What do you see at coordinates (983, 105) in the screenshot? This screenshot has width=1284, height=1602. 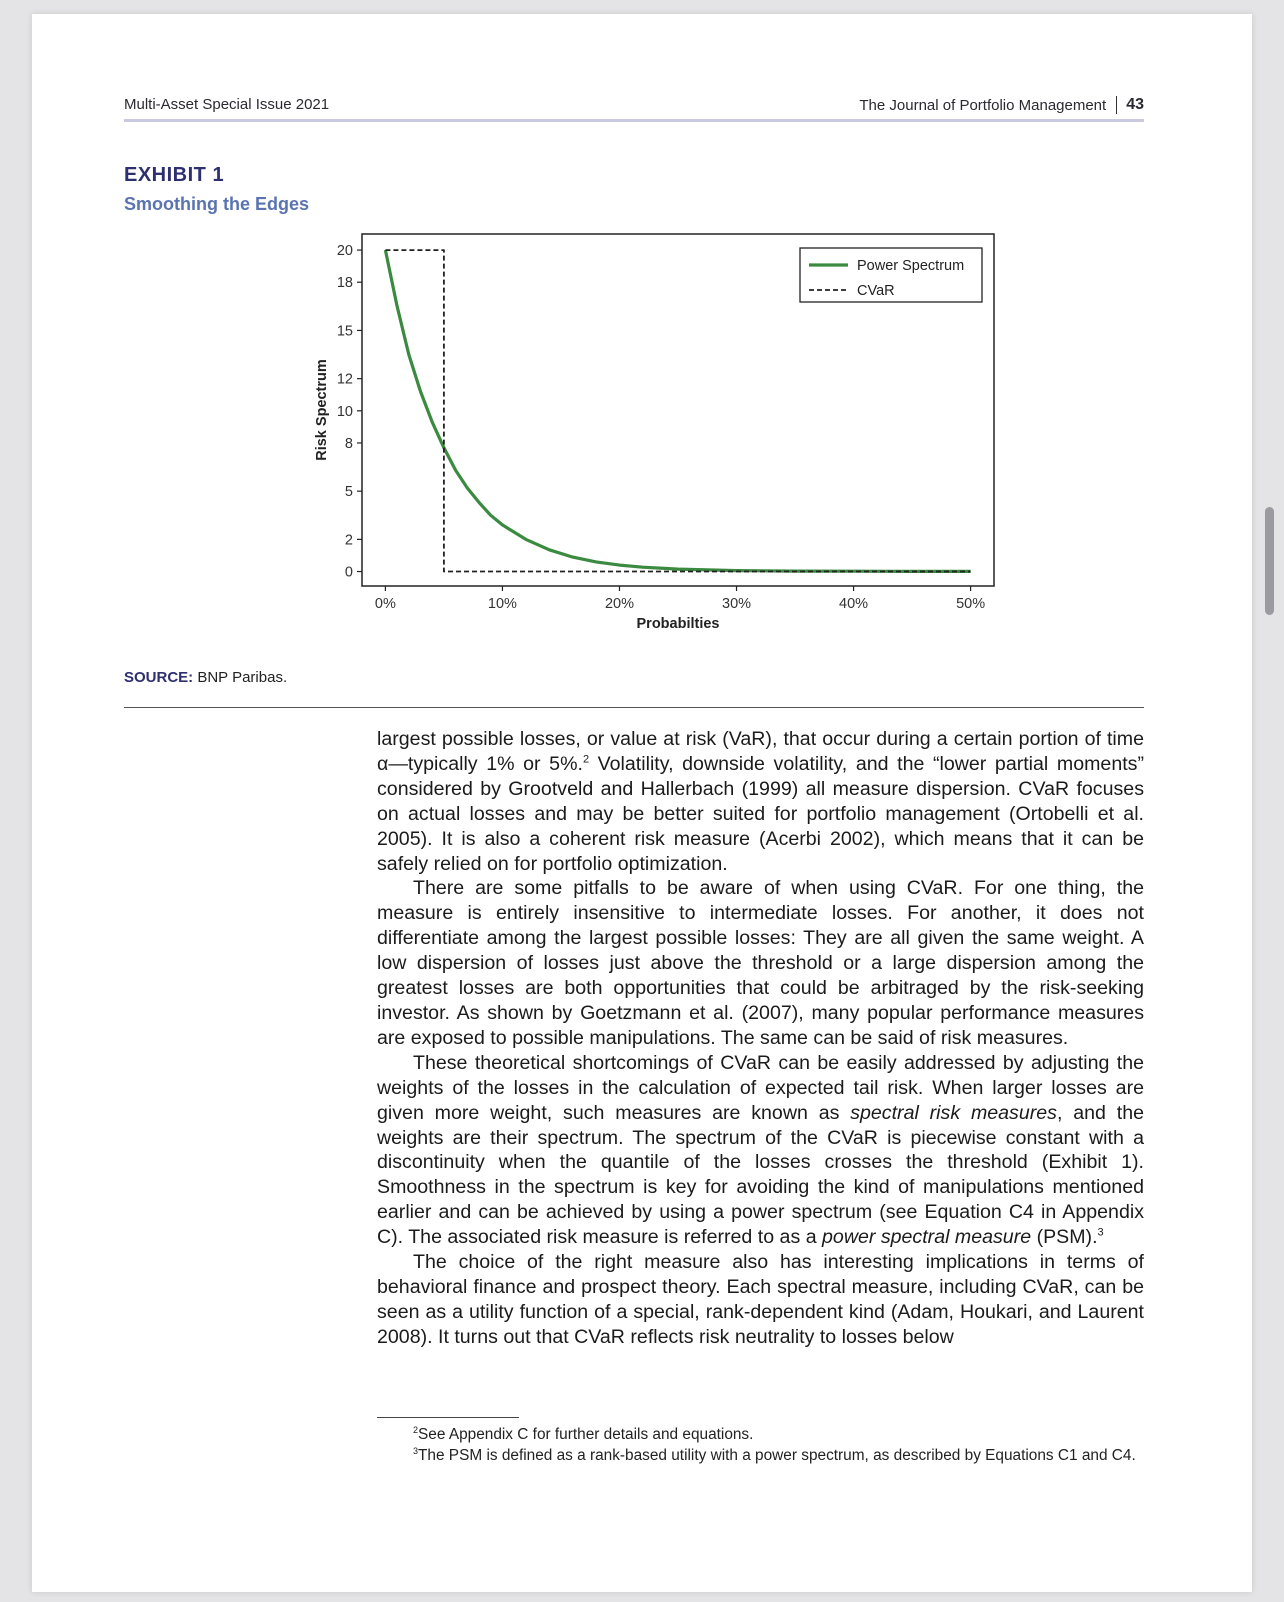 I see `journal-name: The Journal of Portfolio Management` at bounding box center [983, 105].